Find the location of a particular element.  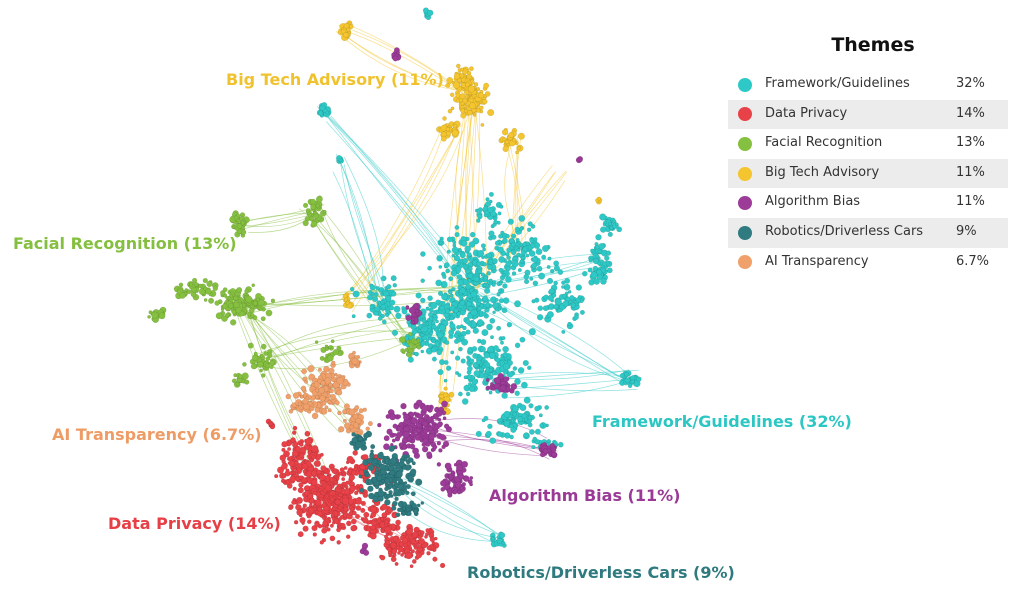

legend-item-label: Big Tech Advisory is located at coordinates (822, 172).